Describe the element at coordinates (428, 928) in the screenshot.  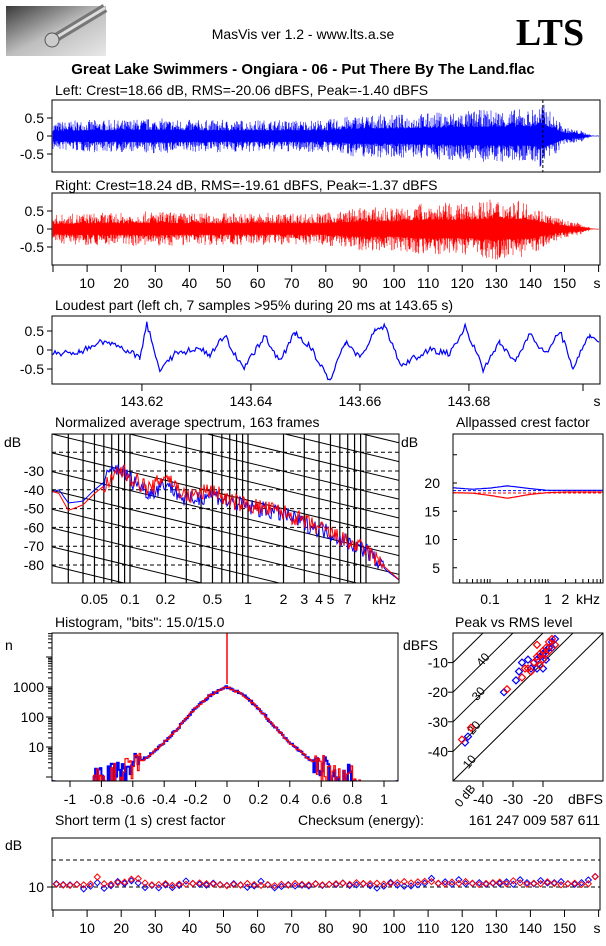
I see `x-tick-label: 110` at that location.